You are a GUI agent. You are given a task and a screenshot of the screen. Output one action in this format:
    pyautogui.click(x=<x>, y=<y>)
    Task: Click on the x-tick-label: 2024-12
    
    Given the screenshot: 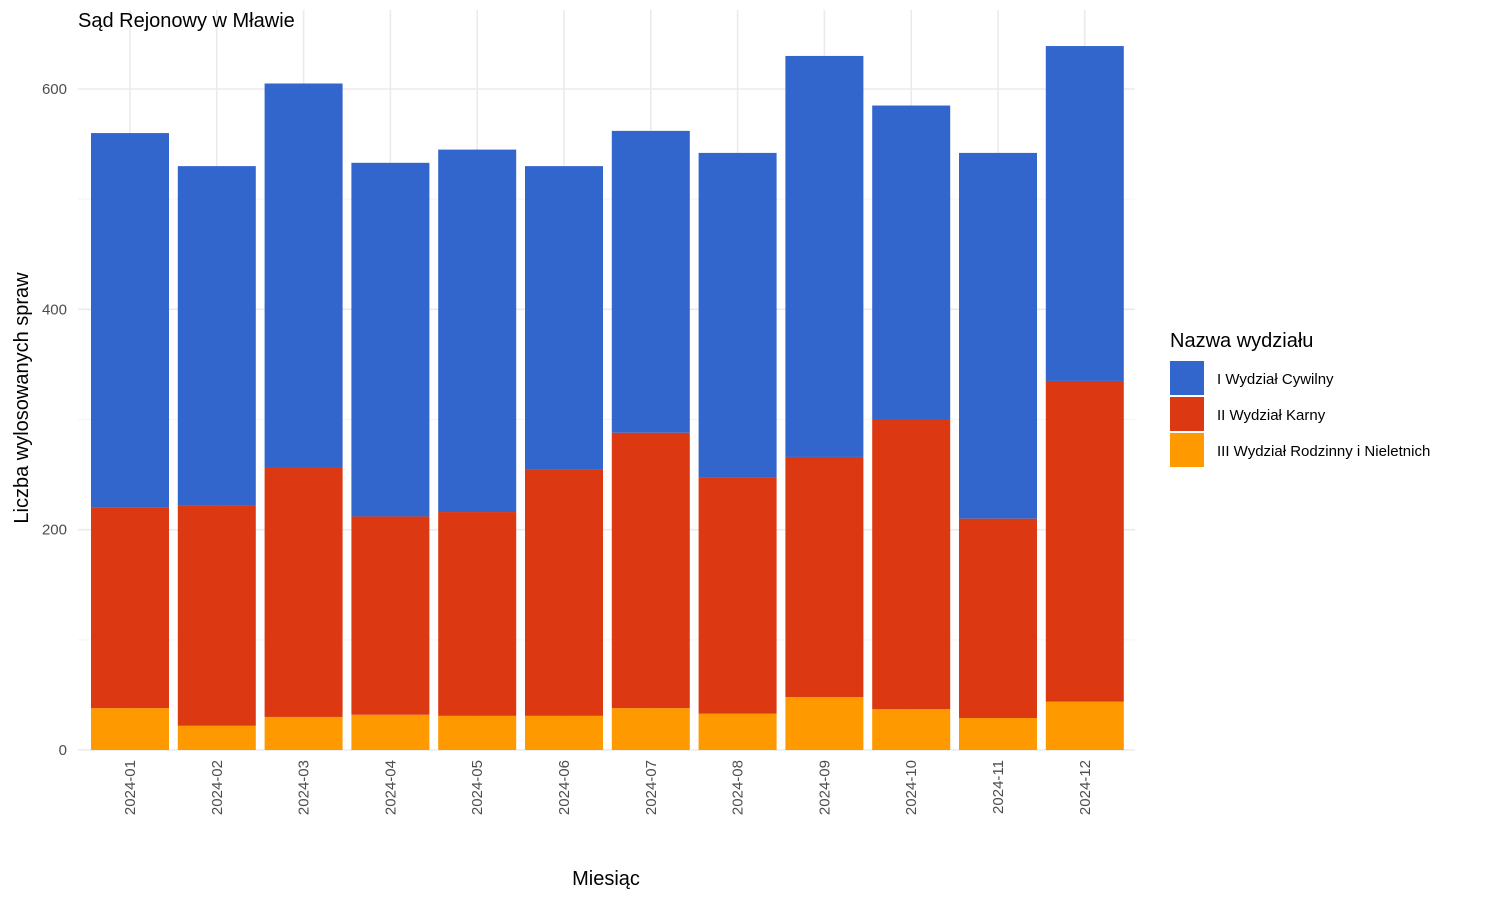 What is the action you would take?
    pyautogui.click(x=1085, y=787)
    